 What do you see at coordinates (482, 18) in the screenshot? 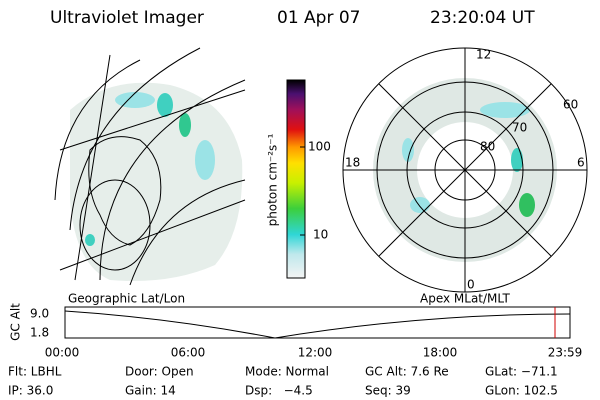
I see `time: 23:20:04 UT` at bounding box center [482, 18].